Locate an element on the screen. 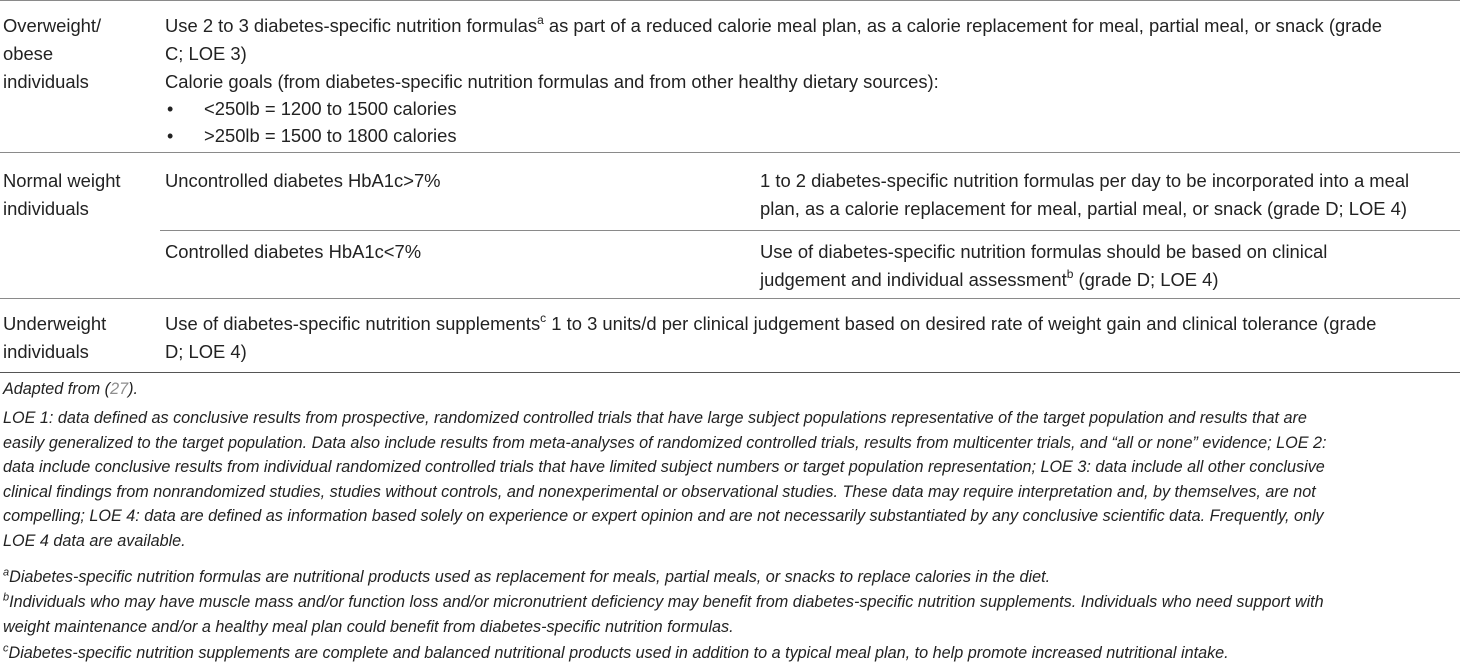  footnote-marker-b: b is located at coordinates (1070, 273).